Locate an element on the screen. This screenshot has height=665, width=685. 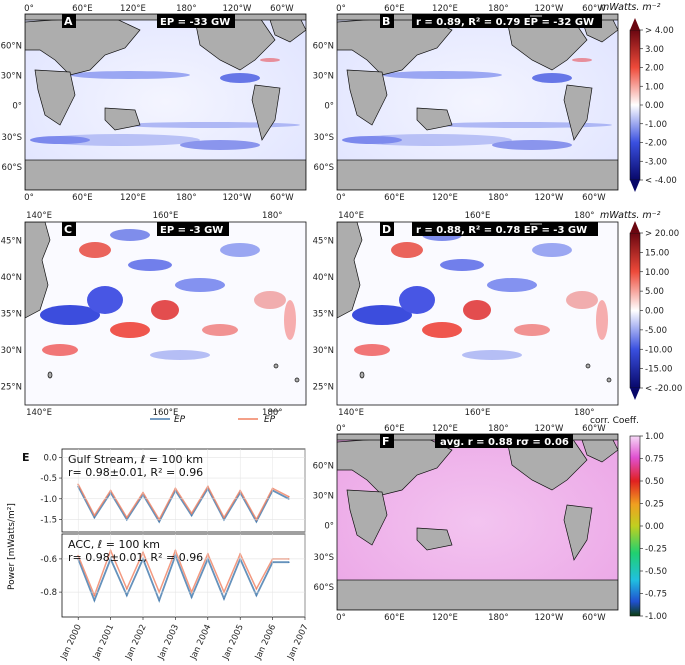
global-lat-tick: 30°S is located at coordinates (12, 138).